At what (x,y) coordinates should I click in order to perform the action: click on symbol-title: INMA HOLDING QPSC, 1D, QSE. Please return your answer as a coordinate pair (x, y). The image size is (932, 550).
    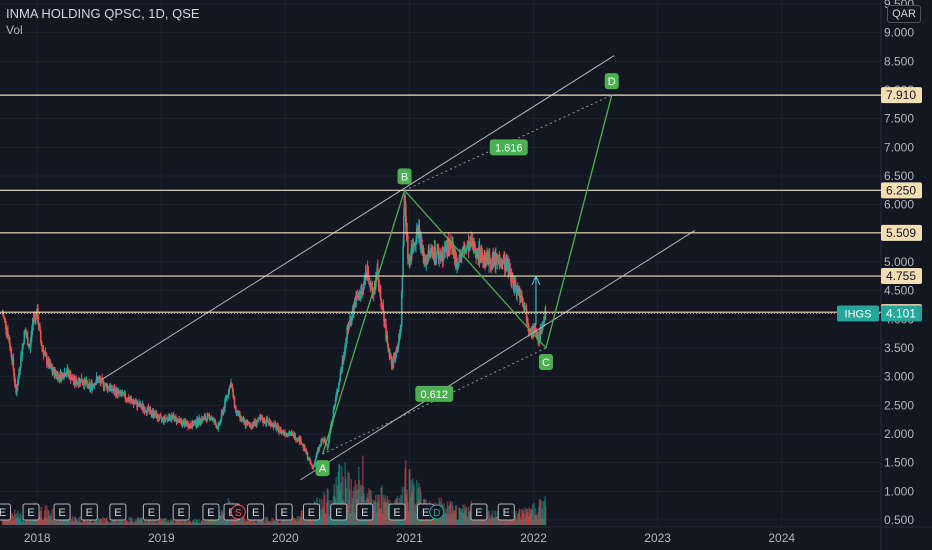
    Looking at the image, I should click on (103, 13).